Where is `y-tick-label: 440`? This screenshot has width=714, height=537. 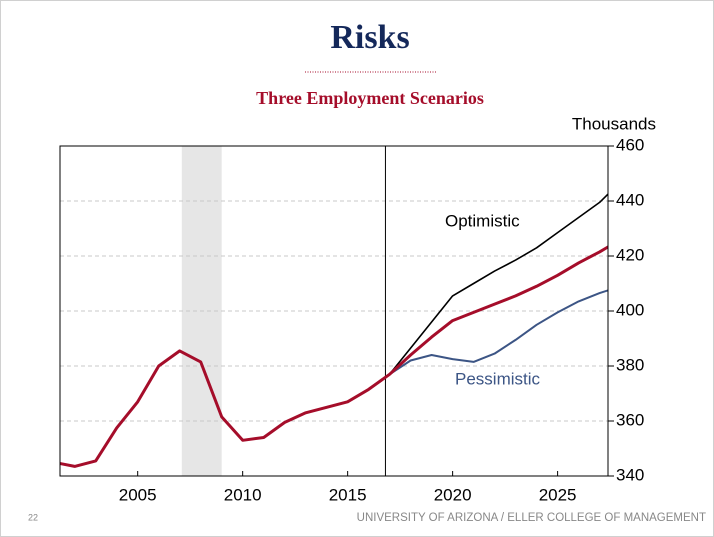
y-tick-label: 440 is located at coordinates (630, 199).